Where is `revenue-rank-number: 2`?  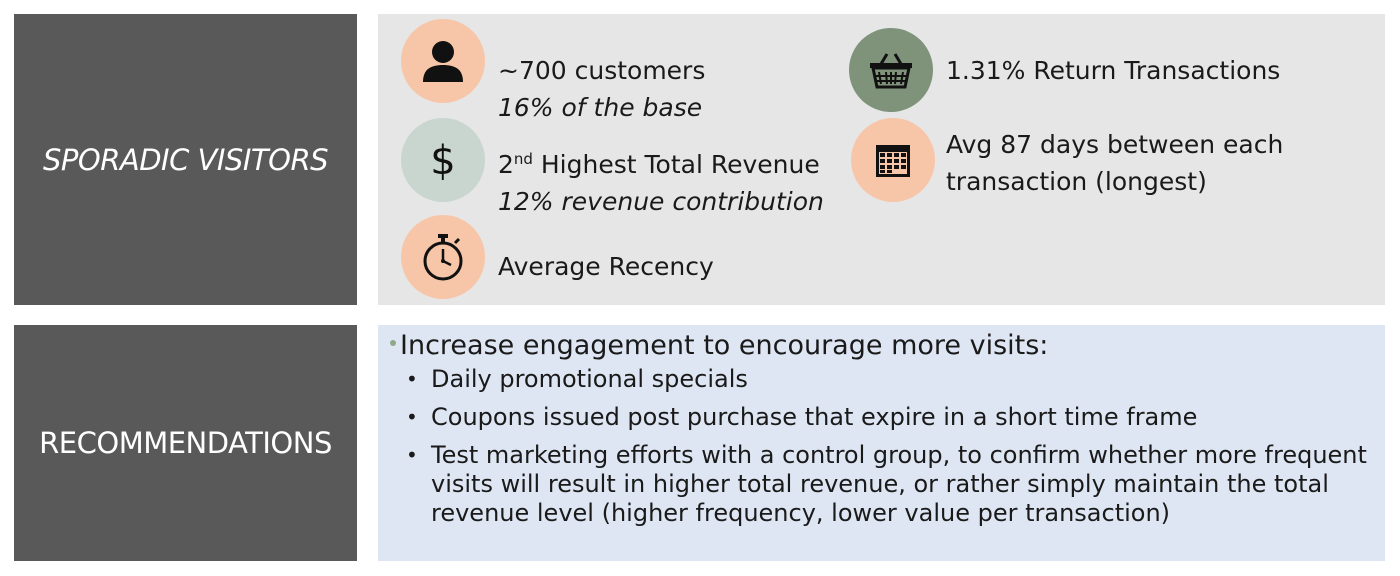 revenue-rank-number: 2 is located at coordinates (506, 164).